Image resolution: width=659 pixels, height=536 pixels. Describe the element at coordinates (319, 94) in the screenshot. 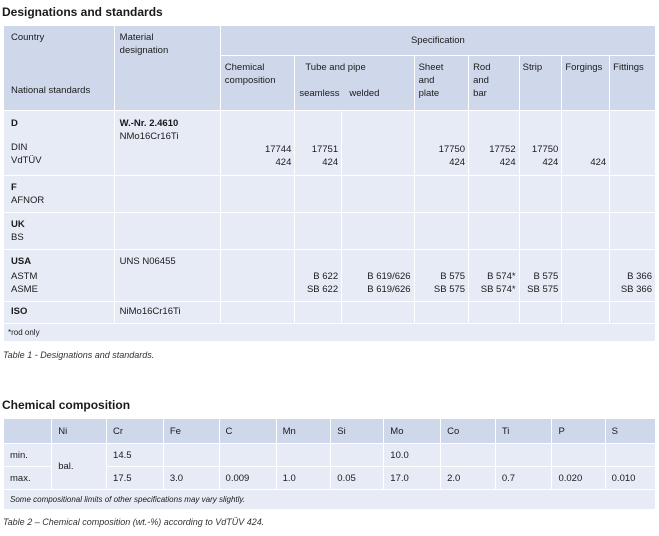

I see `header-seamless: seamless` at that location.